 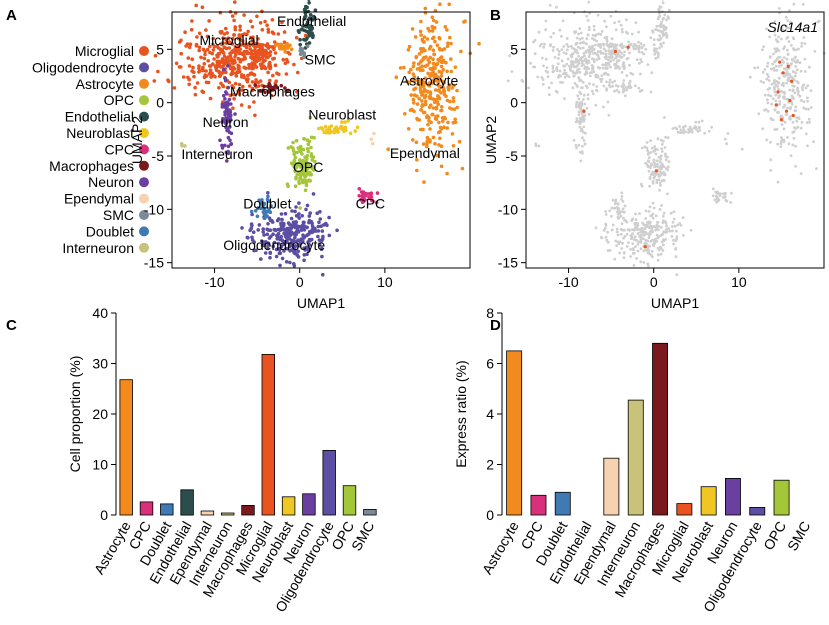 What do you see at coordinates (491, 140) in the screenshot?
I see `y-axis-label: UMAP2` at bounding box center [491, 140].